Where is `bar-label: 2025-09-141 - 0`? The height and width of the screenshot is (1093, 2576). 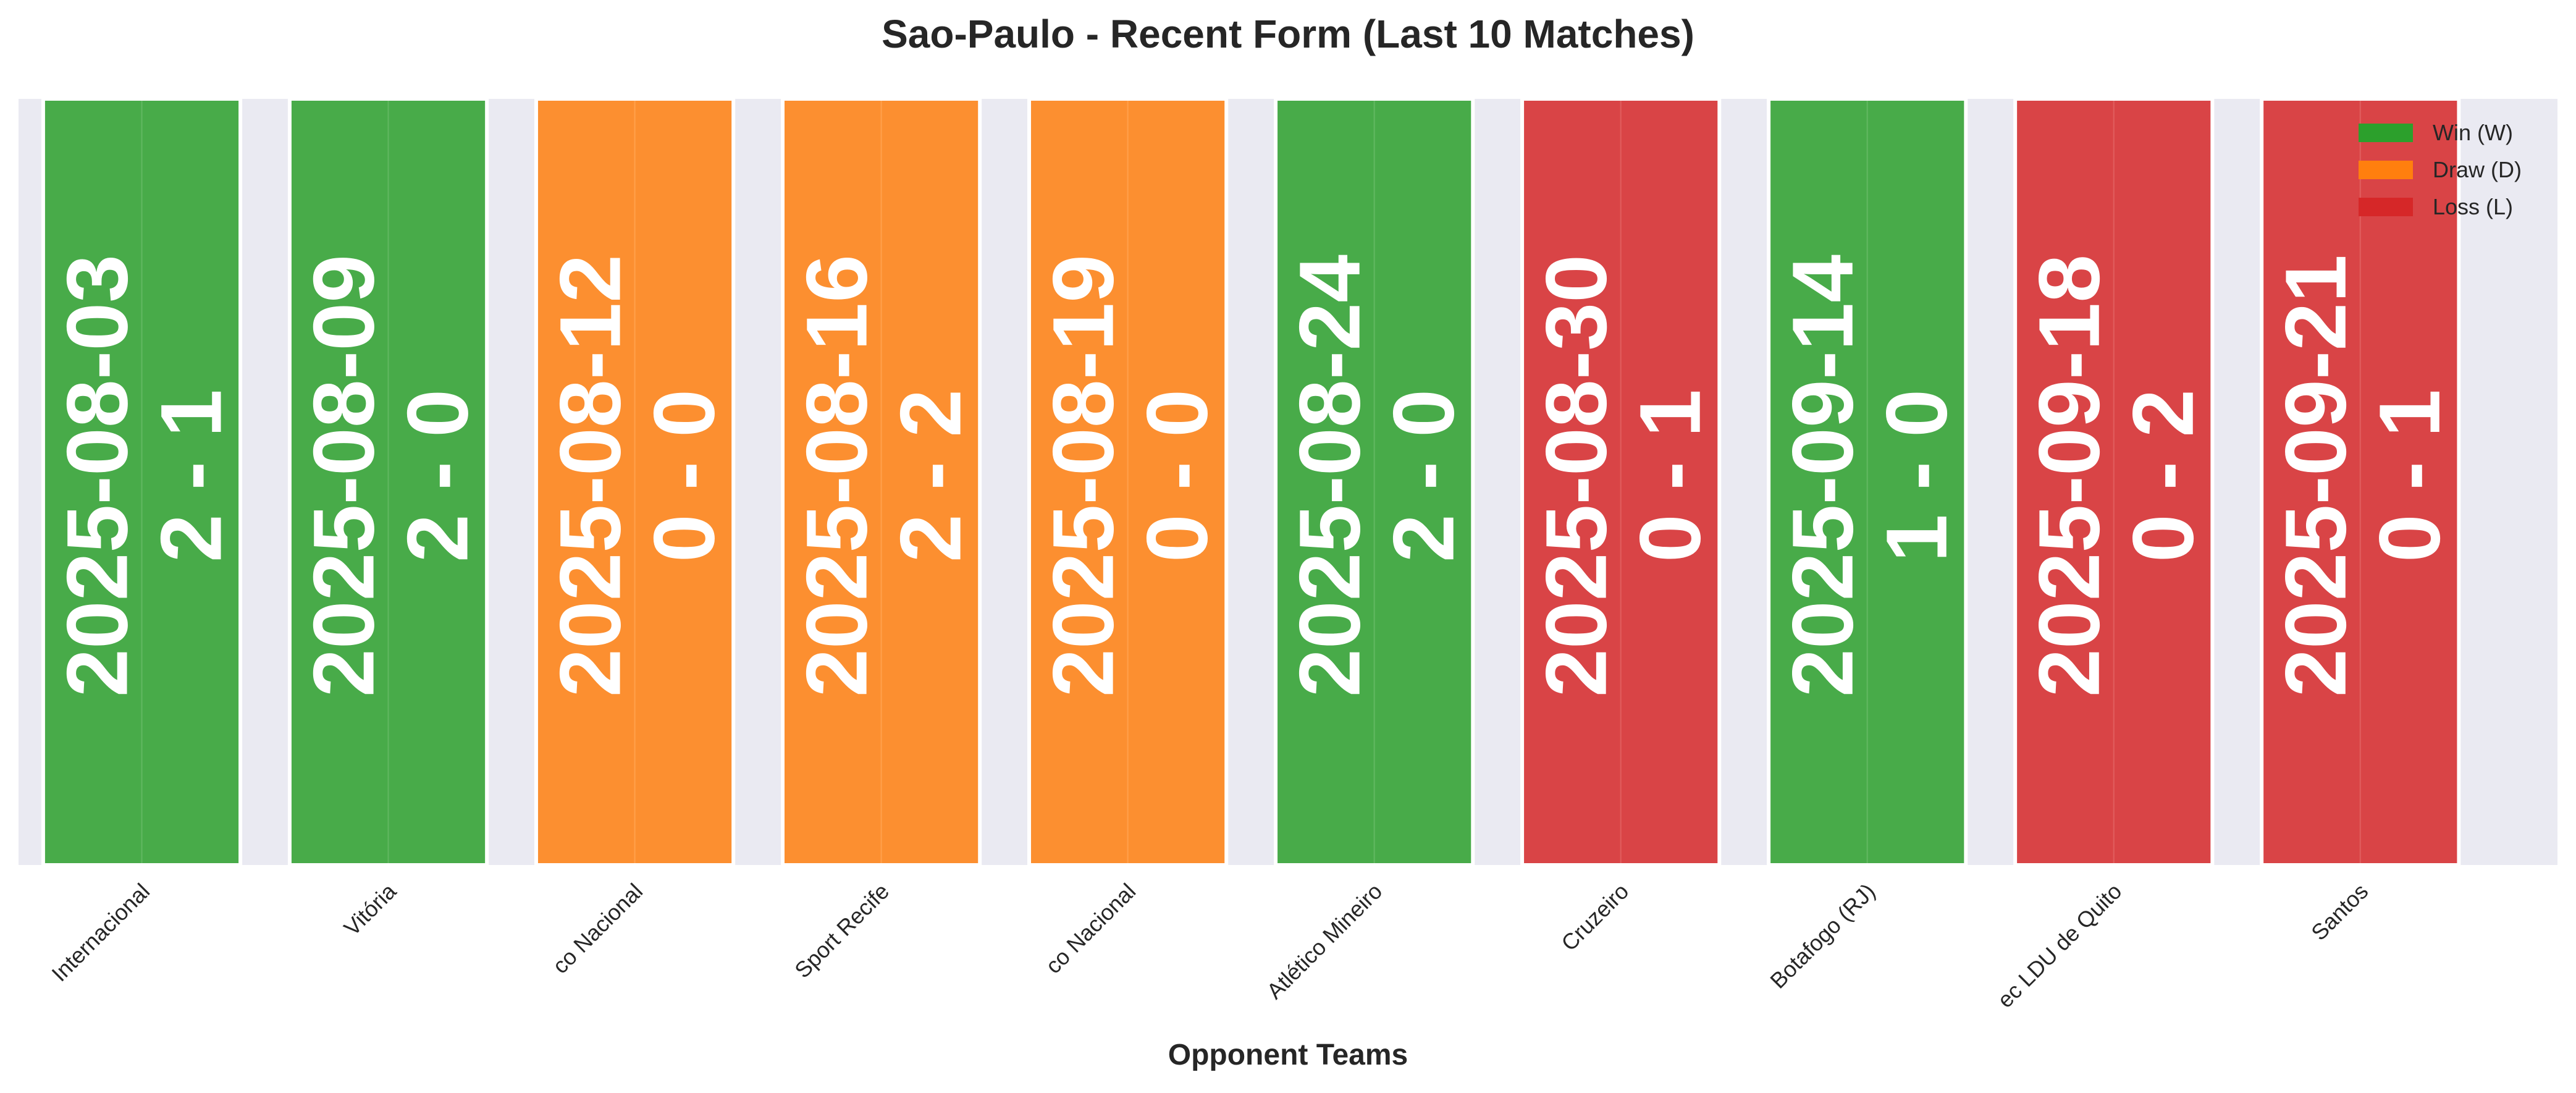 bar-label: 2025-09-141 - 0 is located at coordinates (1869, 476).